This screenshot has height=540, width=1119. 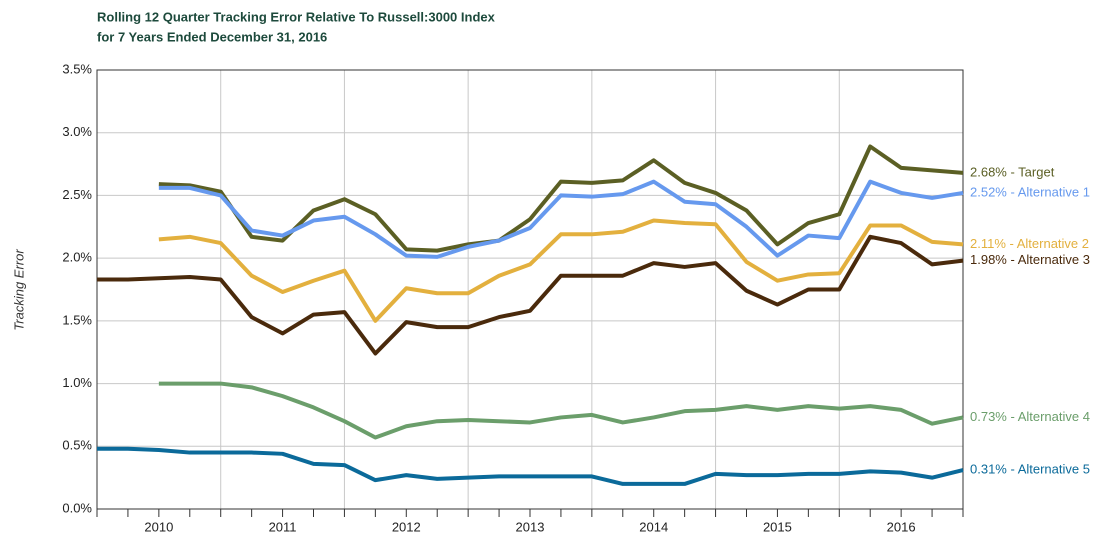 I want to click on legend-label: 2.52% - Alternative 1, so click(x=1030, y=191).